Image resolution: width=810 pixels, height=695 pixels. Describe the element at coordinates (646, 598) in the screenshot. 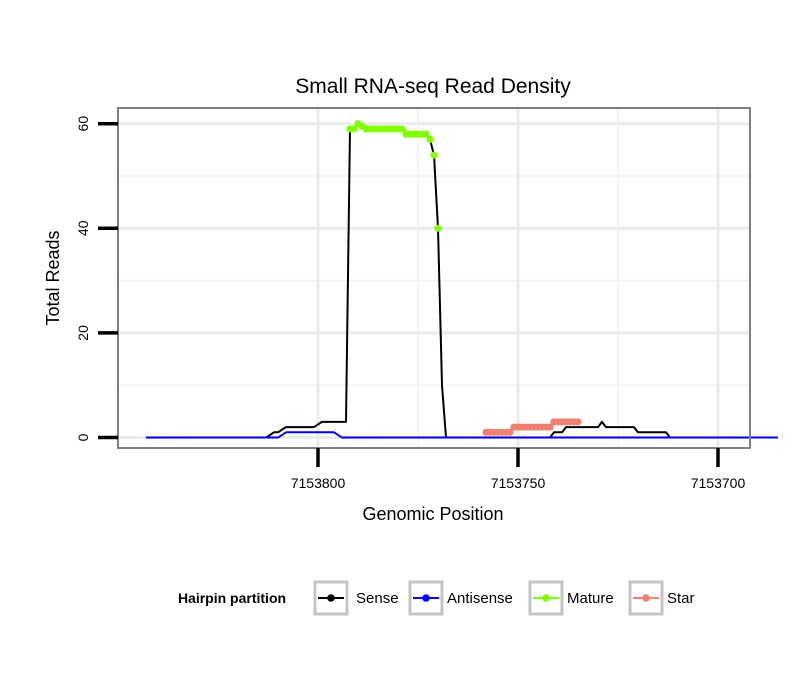

I see `legend-marker-star` at that location.